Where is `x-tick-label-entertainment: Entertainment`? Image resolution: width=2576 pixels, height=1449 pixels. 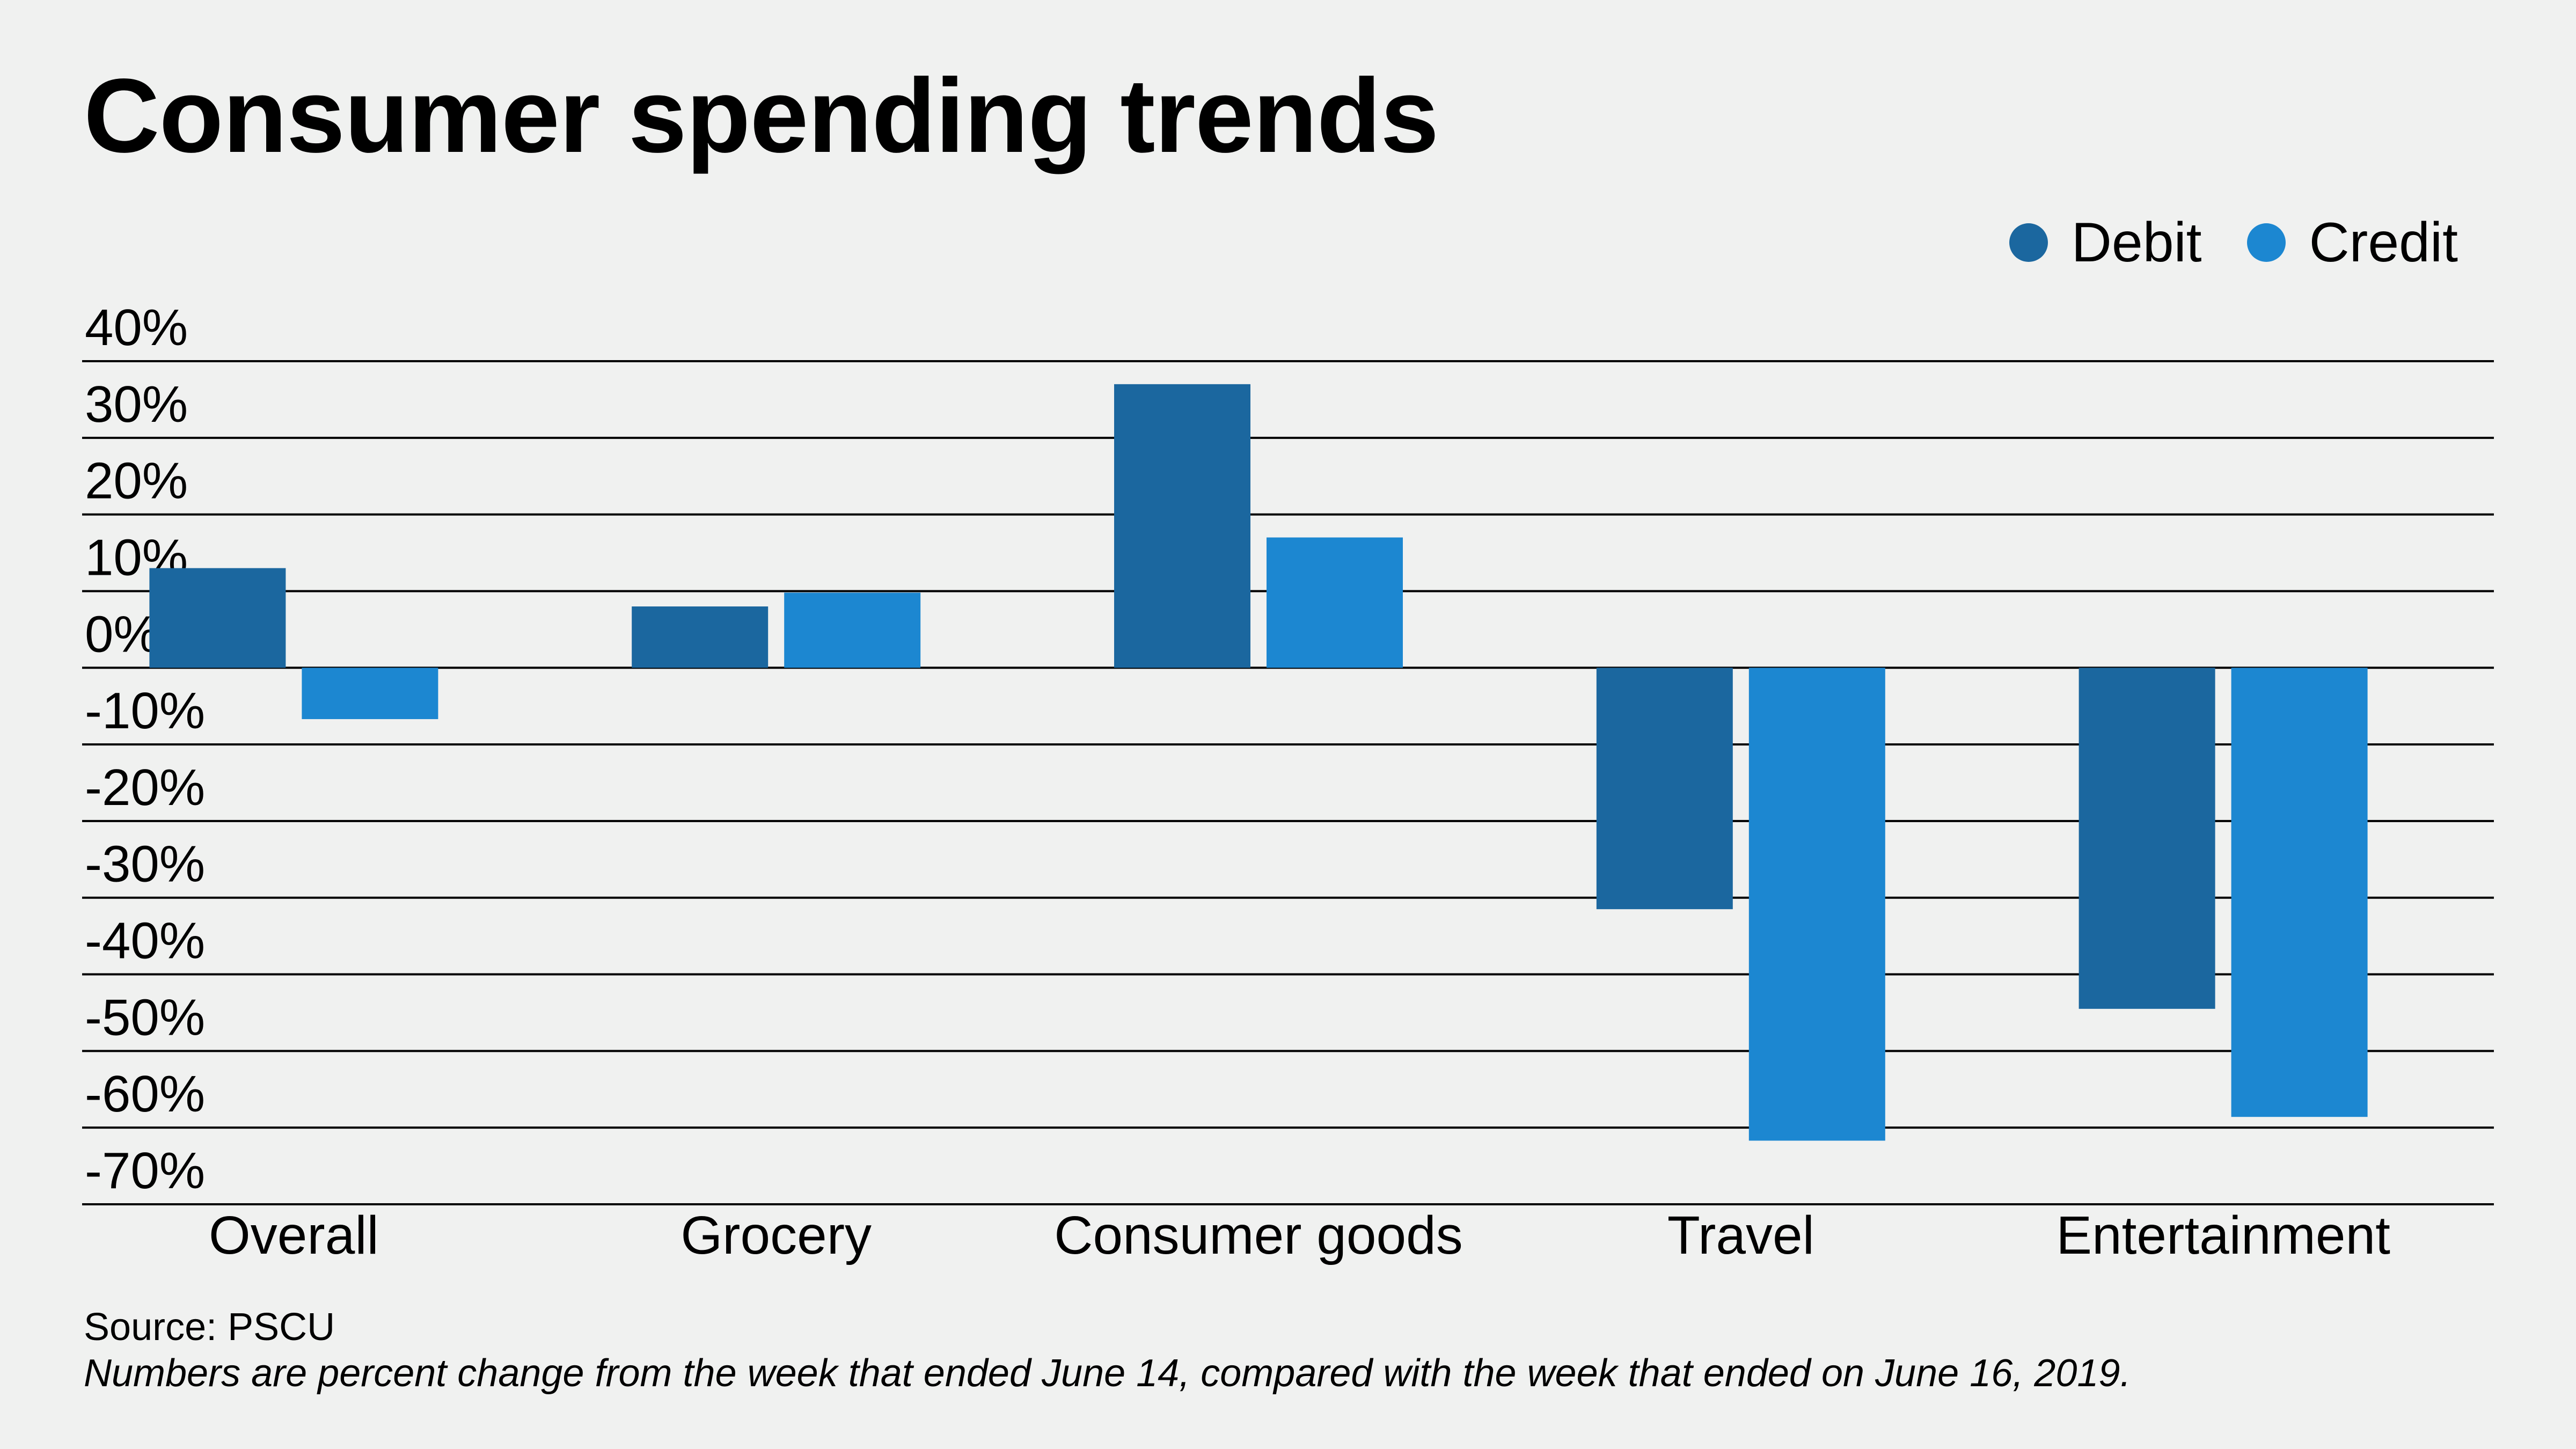 x-tick-label-entertainment: Entertainment is located at coordinates (2223, 1235).